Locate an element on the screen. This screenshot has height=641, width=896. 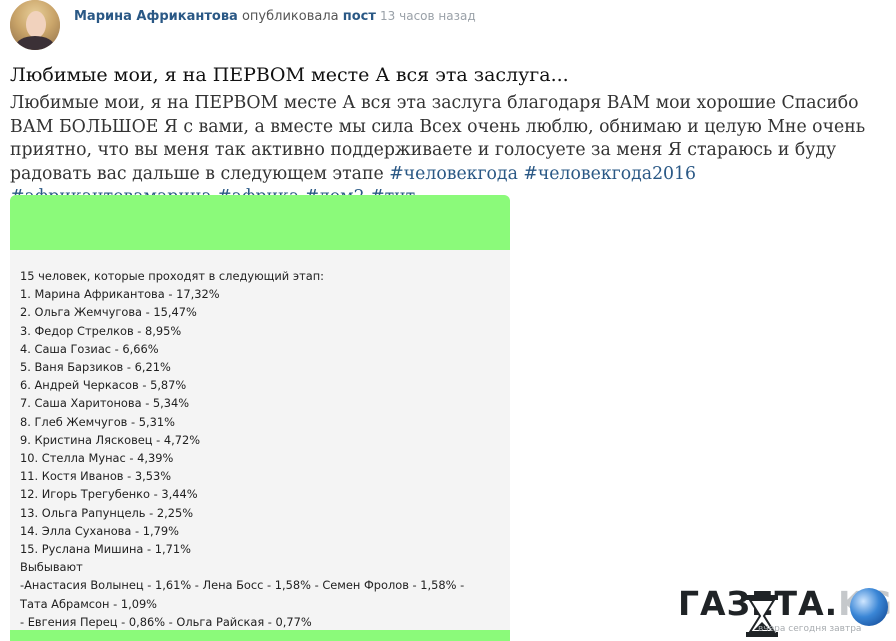
list-item: 7. Саша Харитонова - 5,34% is located at coordinates (105, 403).